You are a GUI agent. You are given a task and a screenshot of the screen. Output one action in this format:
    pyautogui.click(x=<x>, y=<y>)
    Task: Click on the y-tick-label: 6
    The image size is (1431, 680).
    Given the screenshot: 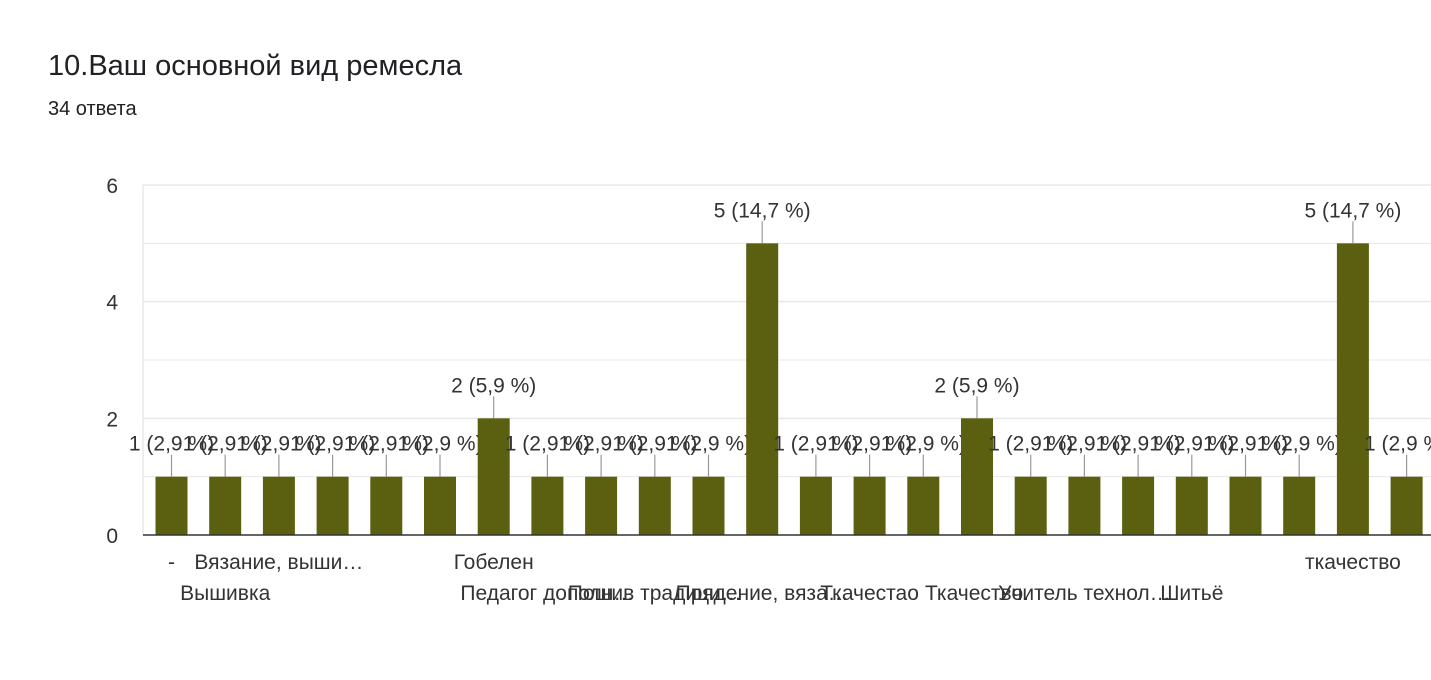 What is the action you would take?
    pyautogui.click(x=112, y=186)
    